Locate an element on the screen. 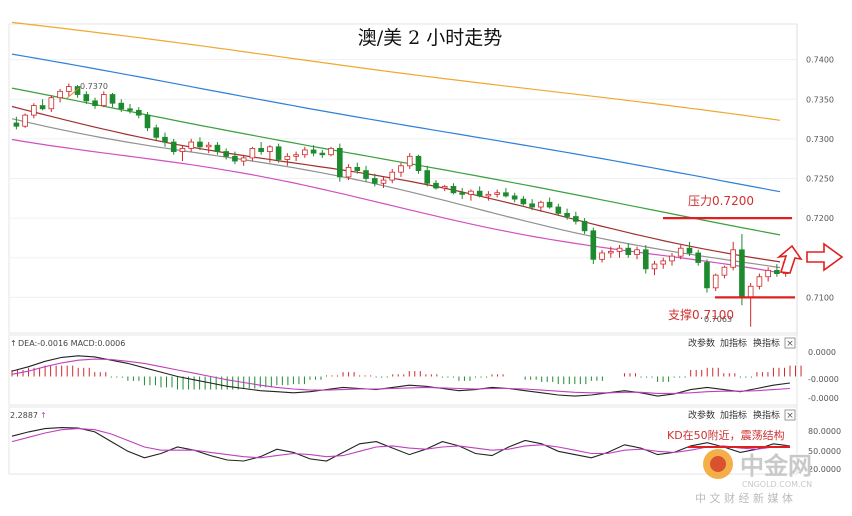 The image size is (852, 516). macd-controls: 改参数 加指标 换指标 × is located at coordinates (742, 343).